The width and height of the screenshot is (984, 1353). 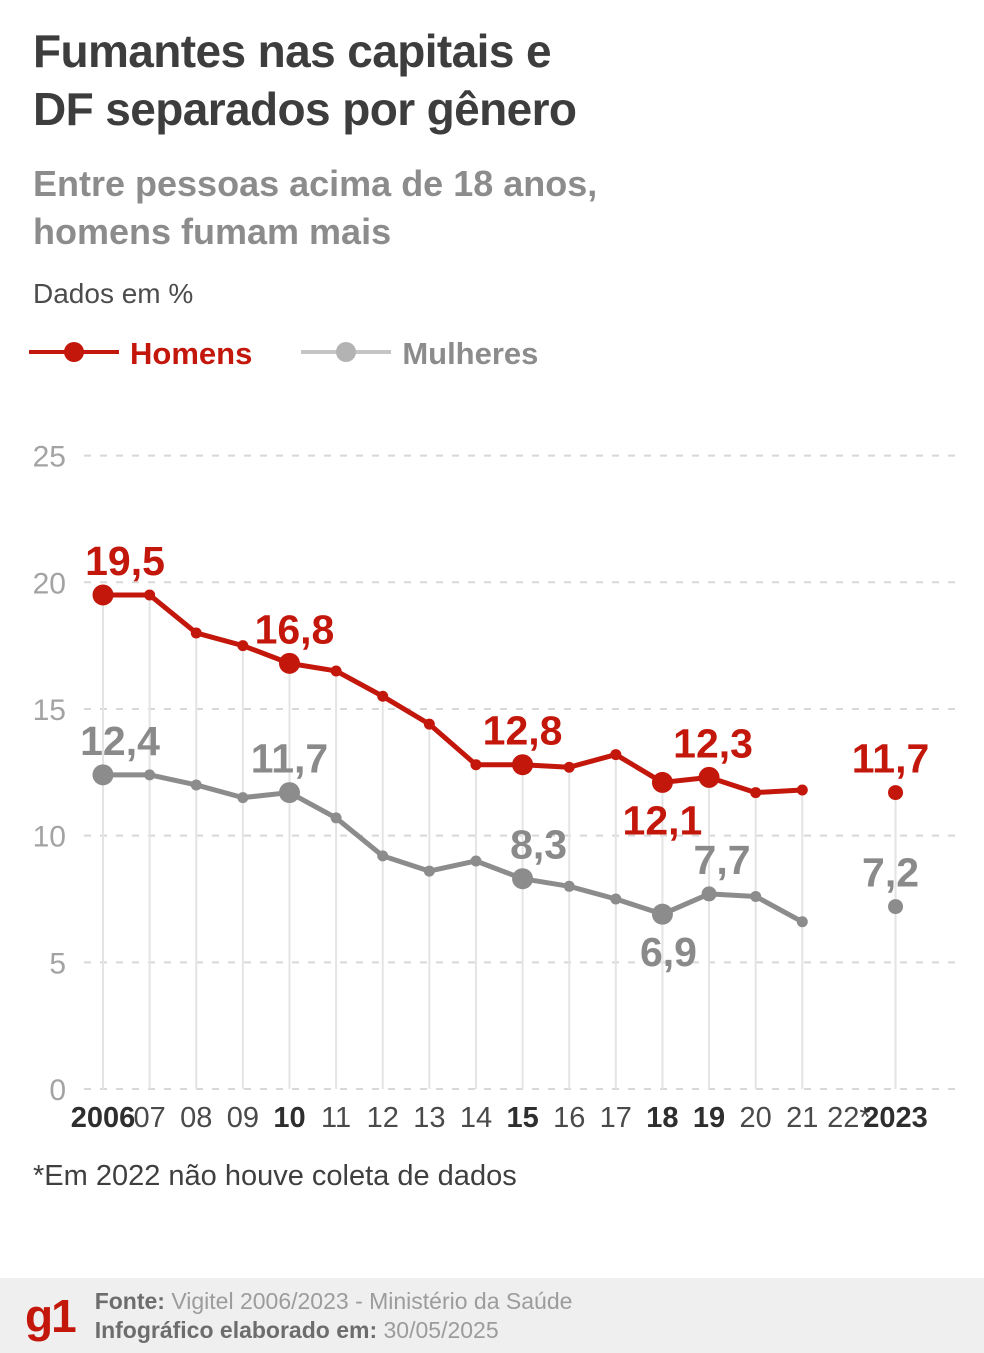 I want to click on x-tick-label-12: 12, so click(x=383, y=1118).